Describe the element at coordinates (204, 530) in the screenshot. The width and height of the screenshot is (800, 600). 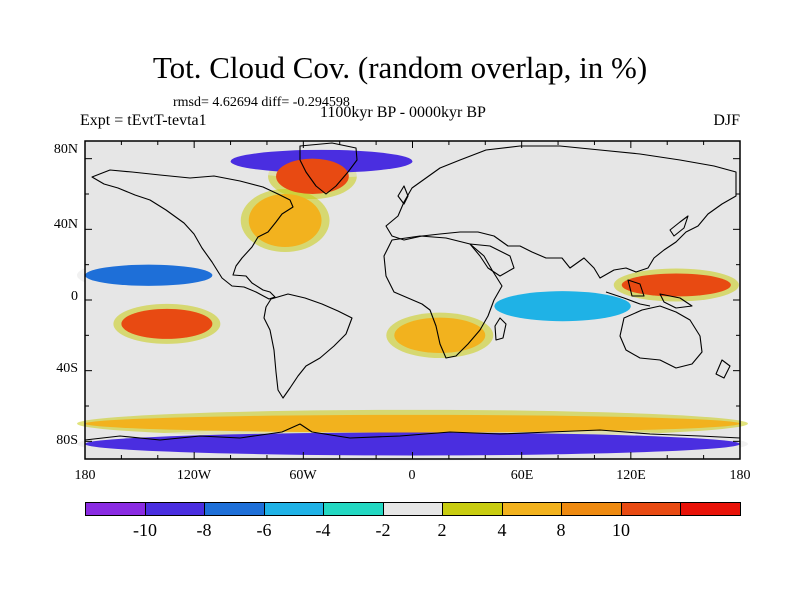
I see `colorbar-label: -8` at that location.